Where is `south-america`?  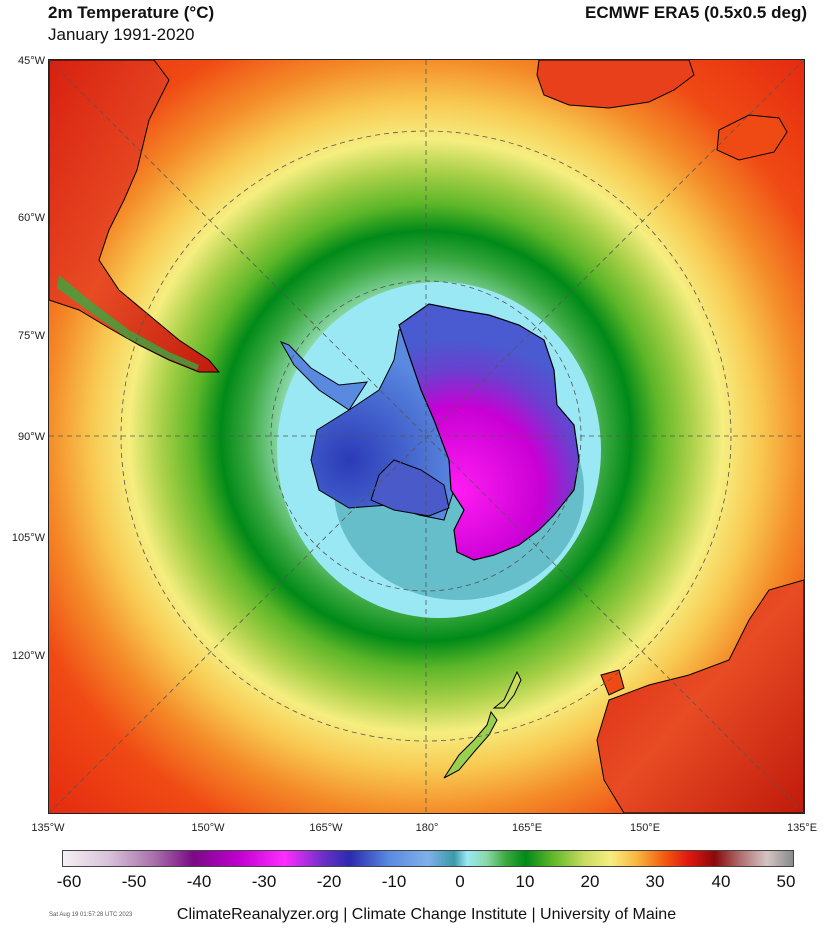 south-america is located at coordinates (135, 216).